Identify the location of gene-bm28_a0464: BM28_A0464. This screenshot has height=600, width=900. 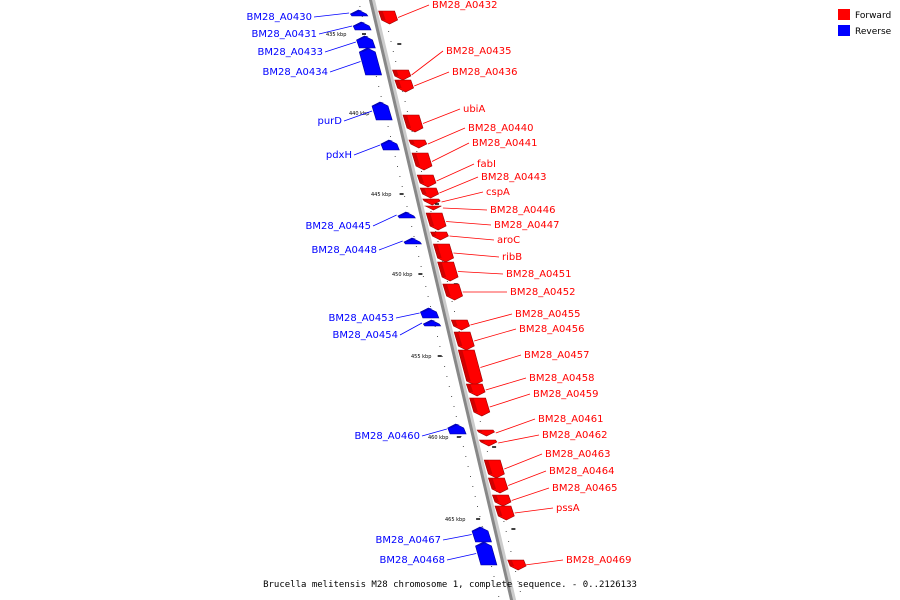
(551, 480).